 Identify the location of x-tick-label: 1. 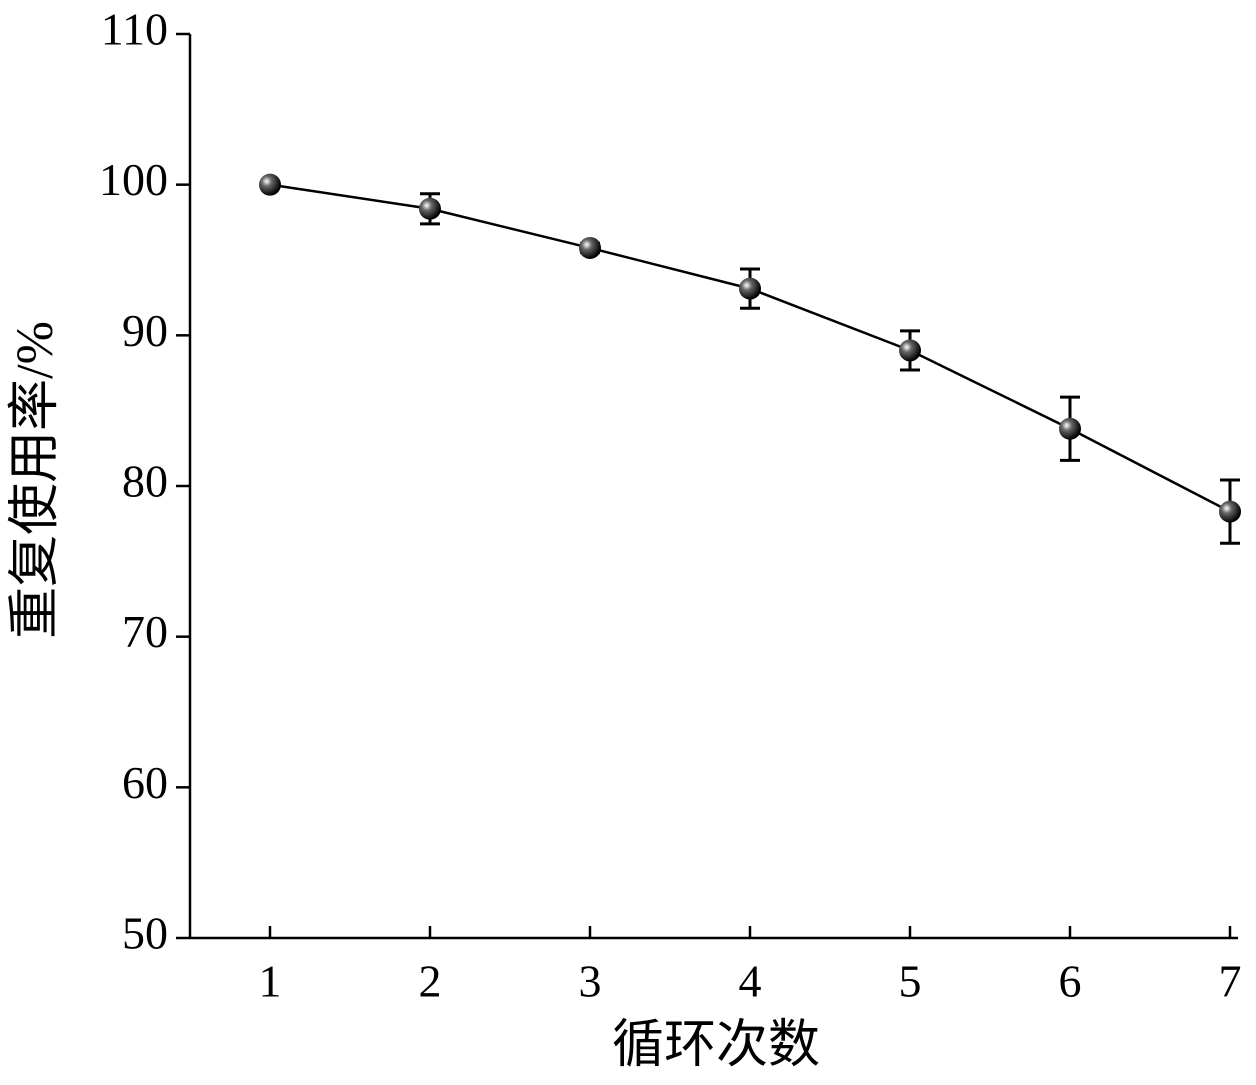
(270, 981).